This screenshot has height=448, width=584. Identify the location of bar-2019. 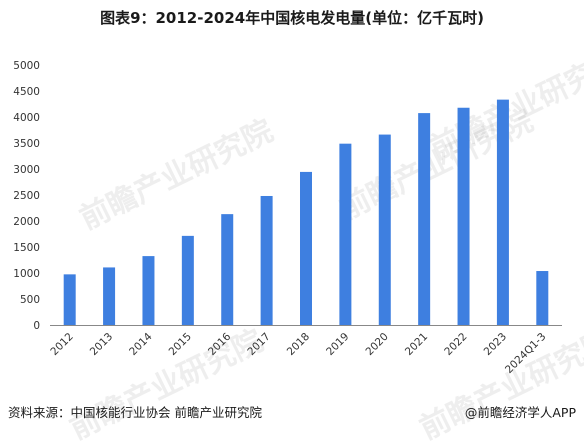
(345, 234).